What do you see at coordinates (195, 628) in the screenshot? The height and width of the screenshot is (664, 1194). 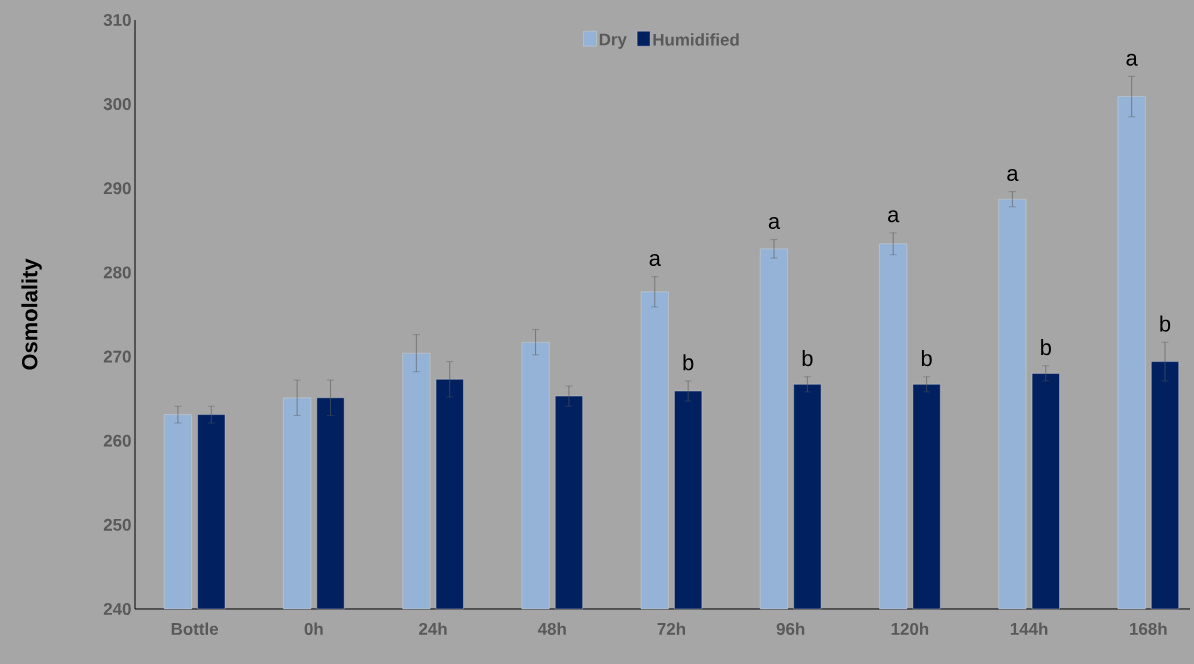 I see `x-tick-label: Bottle` at bounding box center [195, 628].